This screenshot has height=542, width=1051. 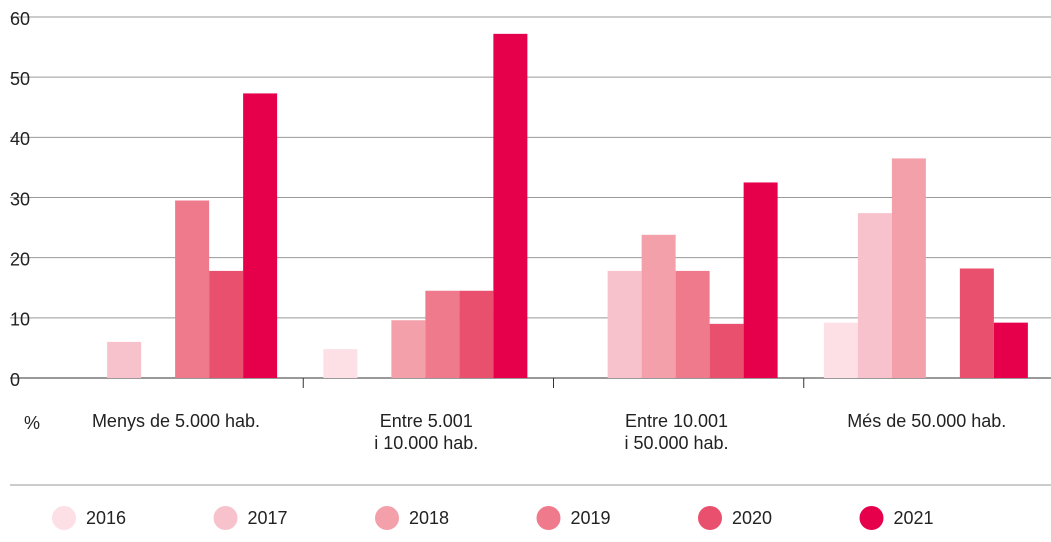 What do you see at coordinates (429, 518) in the screenshot?
I see `legend-label: 2018` at bounding box center [429, 518].